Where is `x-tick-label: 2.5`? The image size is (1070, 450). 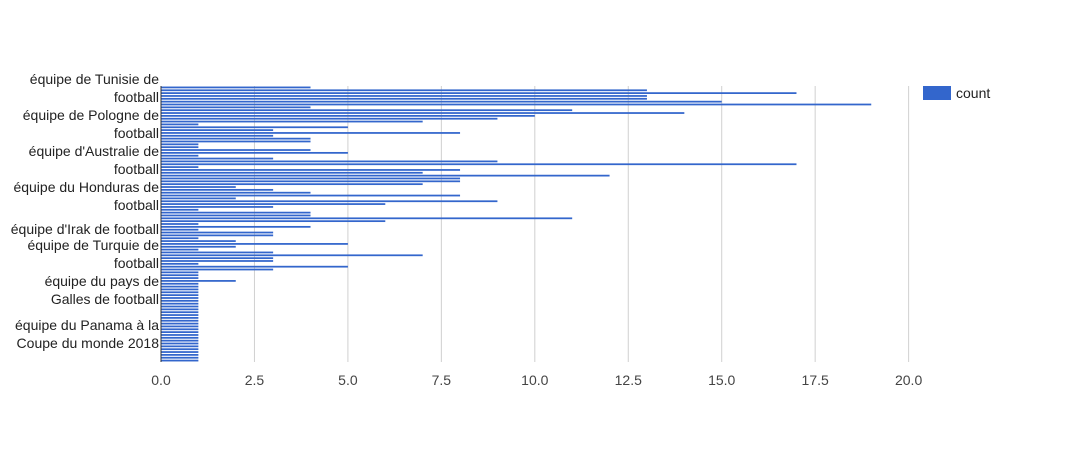
x-tick-label: 2.5 is located at coordinates (255, 380).